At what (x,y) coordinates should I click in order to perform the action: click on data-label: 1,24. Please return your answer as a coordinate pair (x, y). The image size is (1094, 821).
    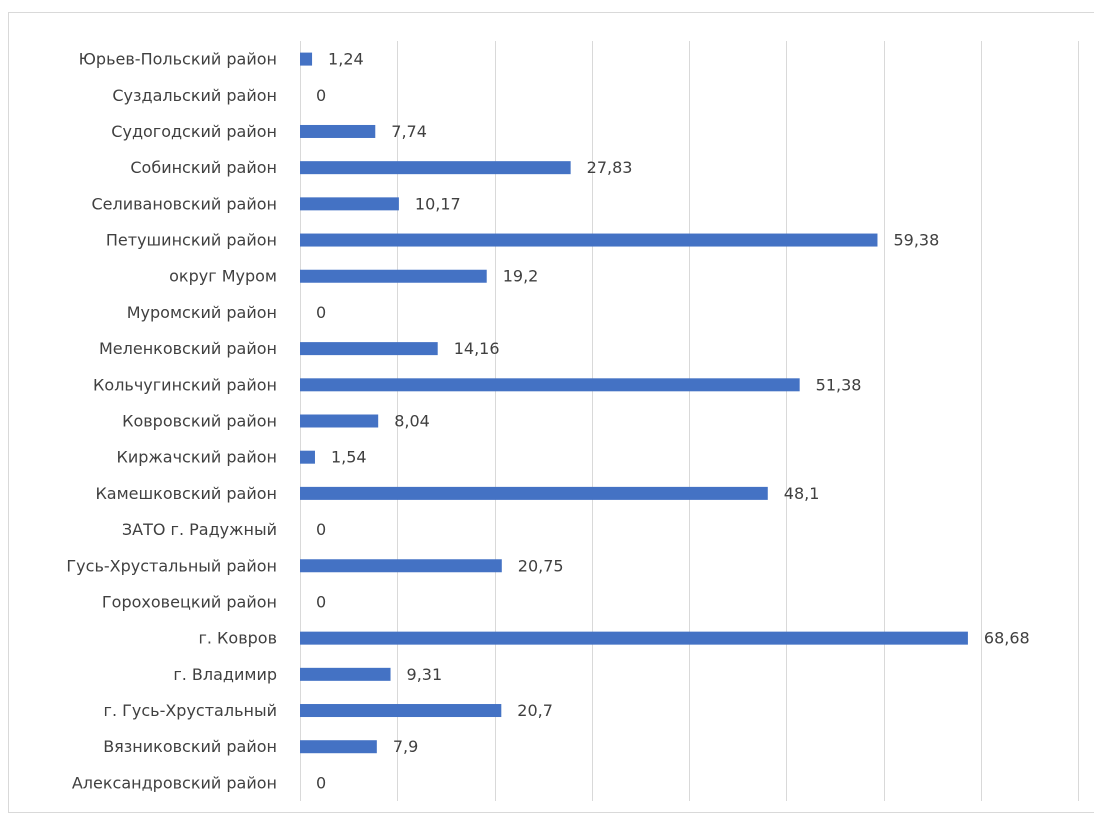
    Looking at the image, I should click on (346, 59).